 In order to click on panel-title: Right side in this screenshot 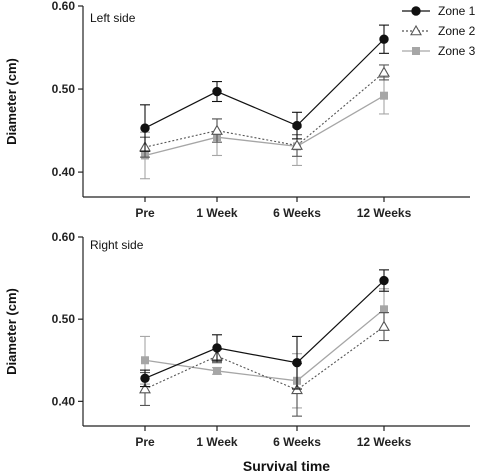, I will do `click(117, 245)`.